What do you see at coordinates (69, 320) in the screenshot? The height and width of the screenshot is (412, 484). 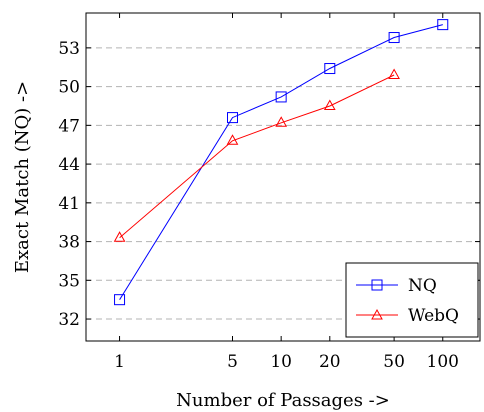 I see `y-tick-label: 32` at bounding box center [69, 320].